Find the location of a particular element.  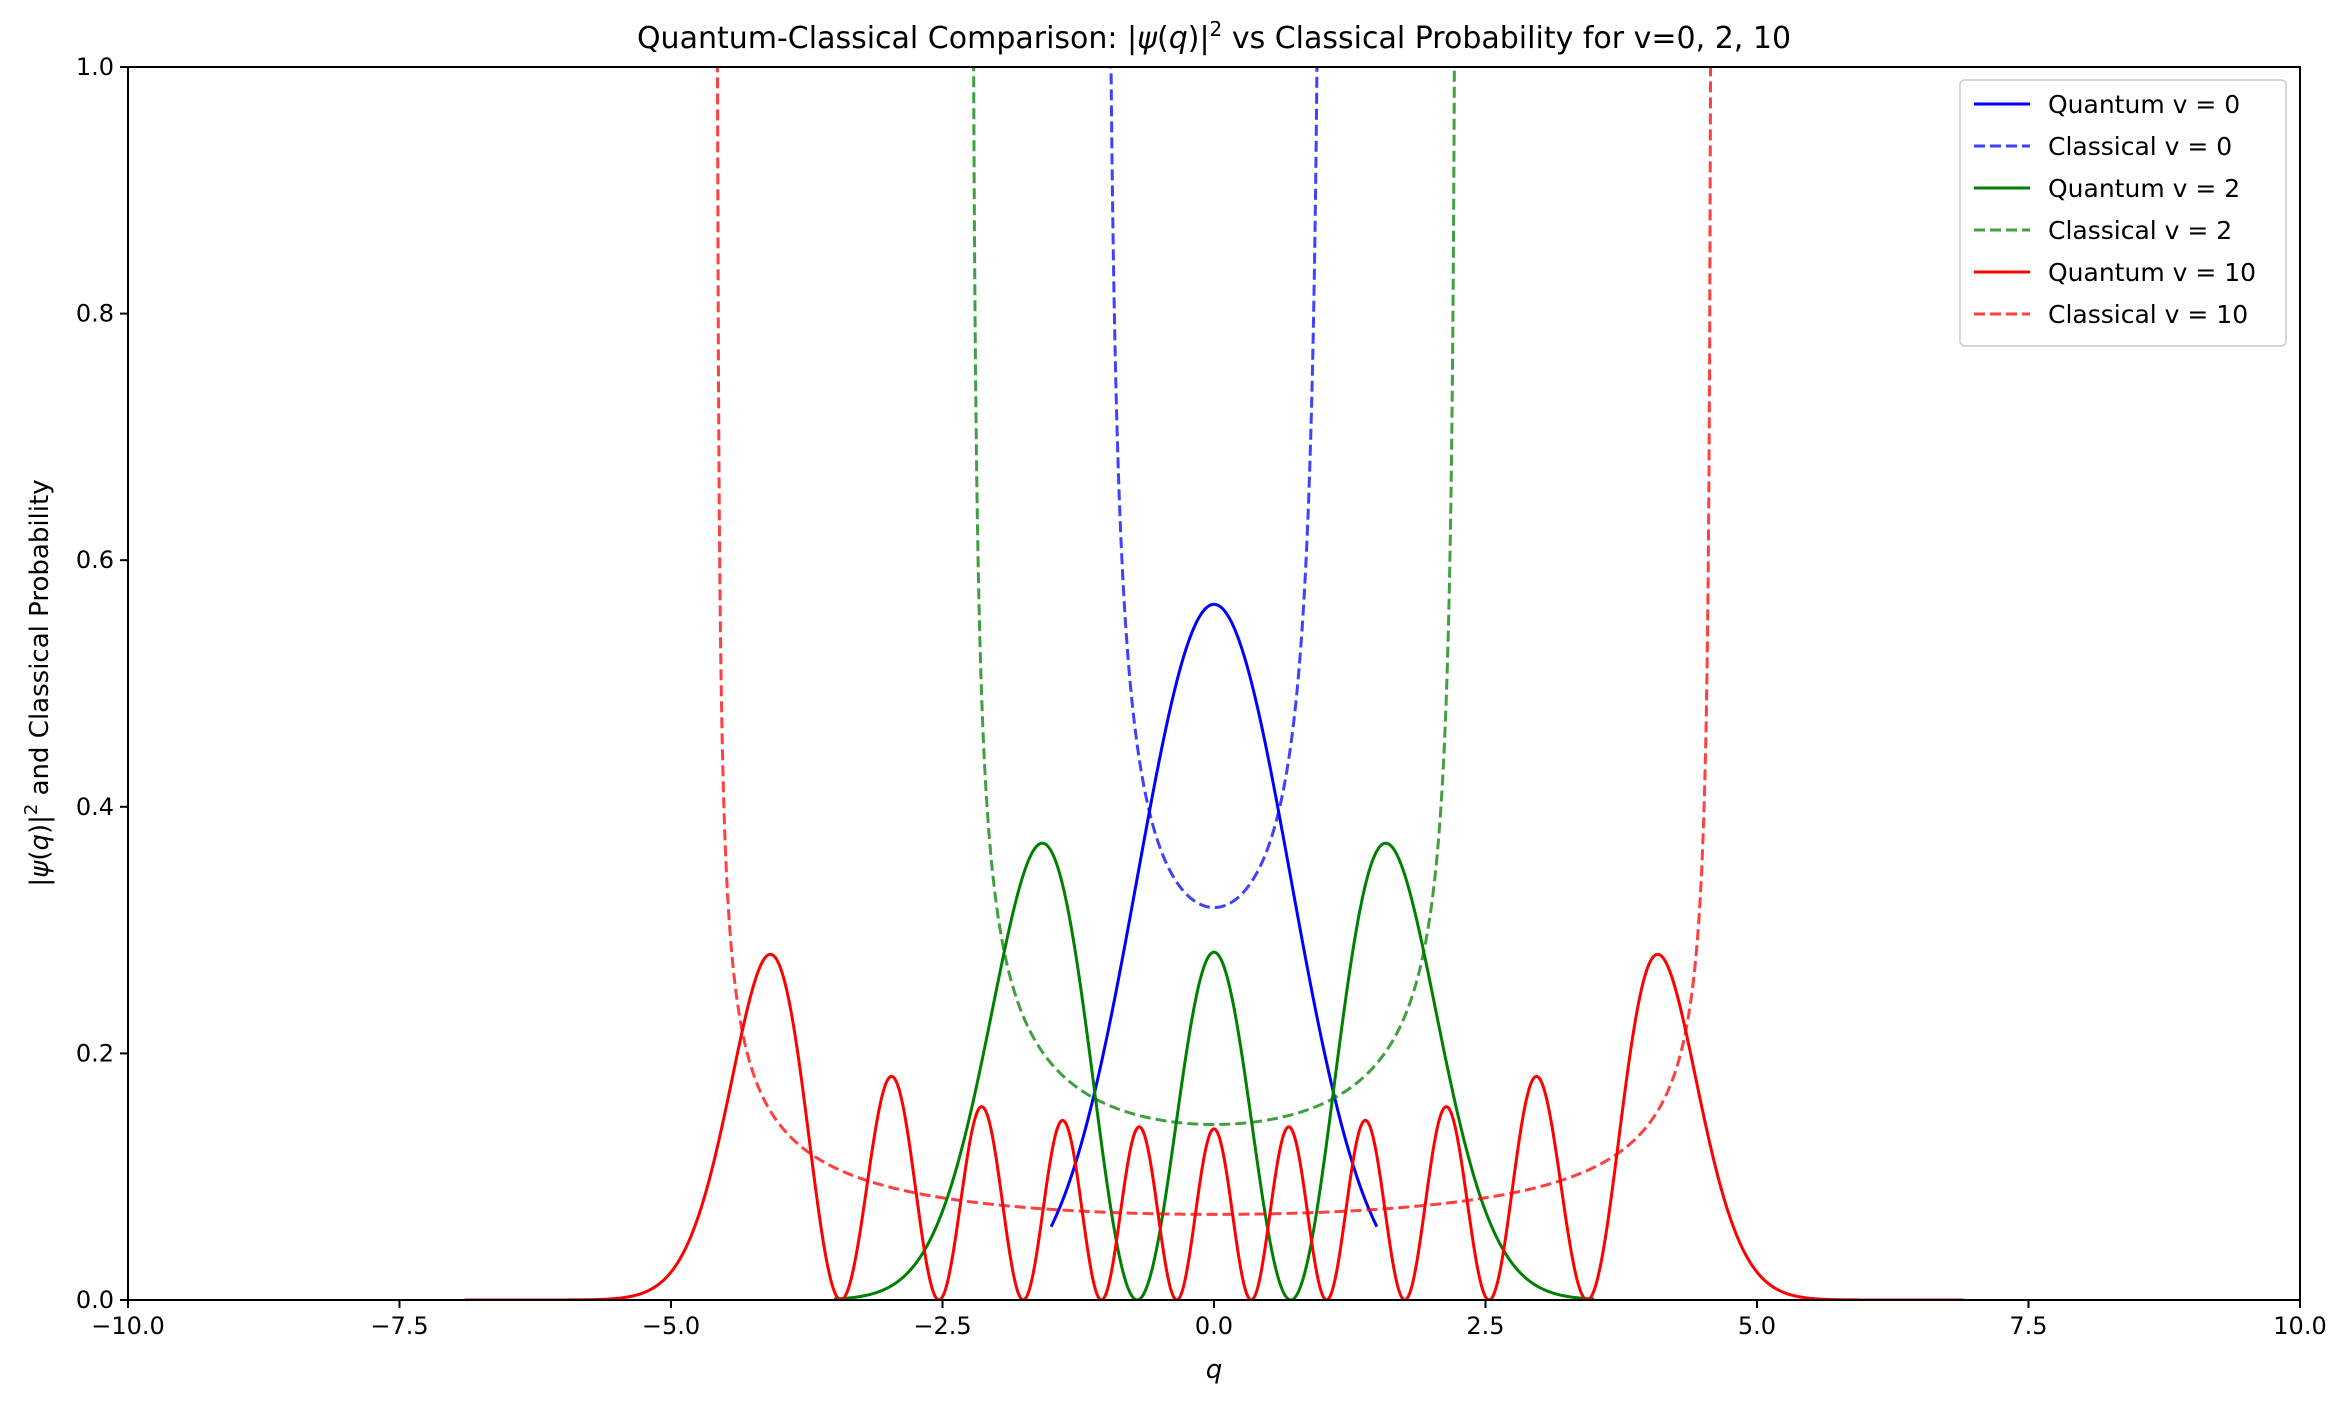

x-tick-label: 5.0 is located at coordinates (1757, 1326).